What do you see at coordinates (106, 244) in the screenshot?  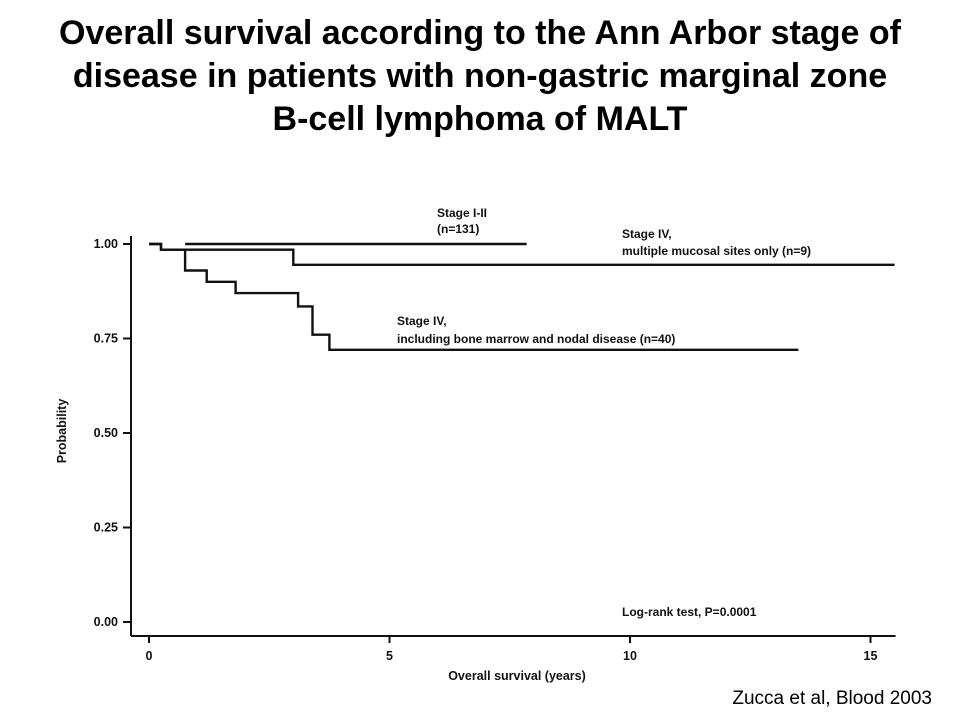 I see `y-tick-label: 1.00` at bounding box center [106, 244].